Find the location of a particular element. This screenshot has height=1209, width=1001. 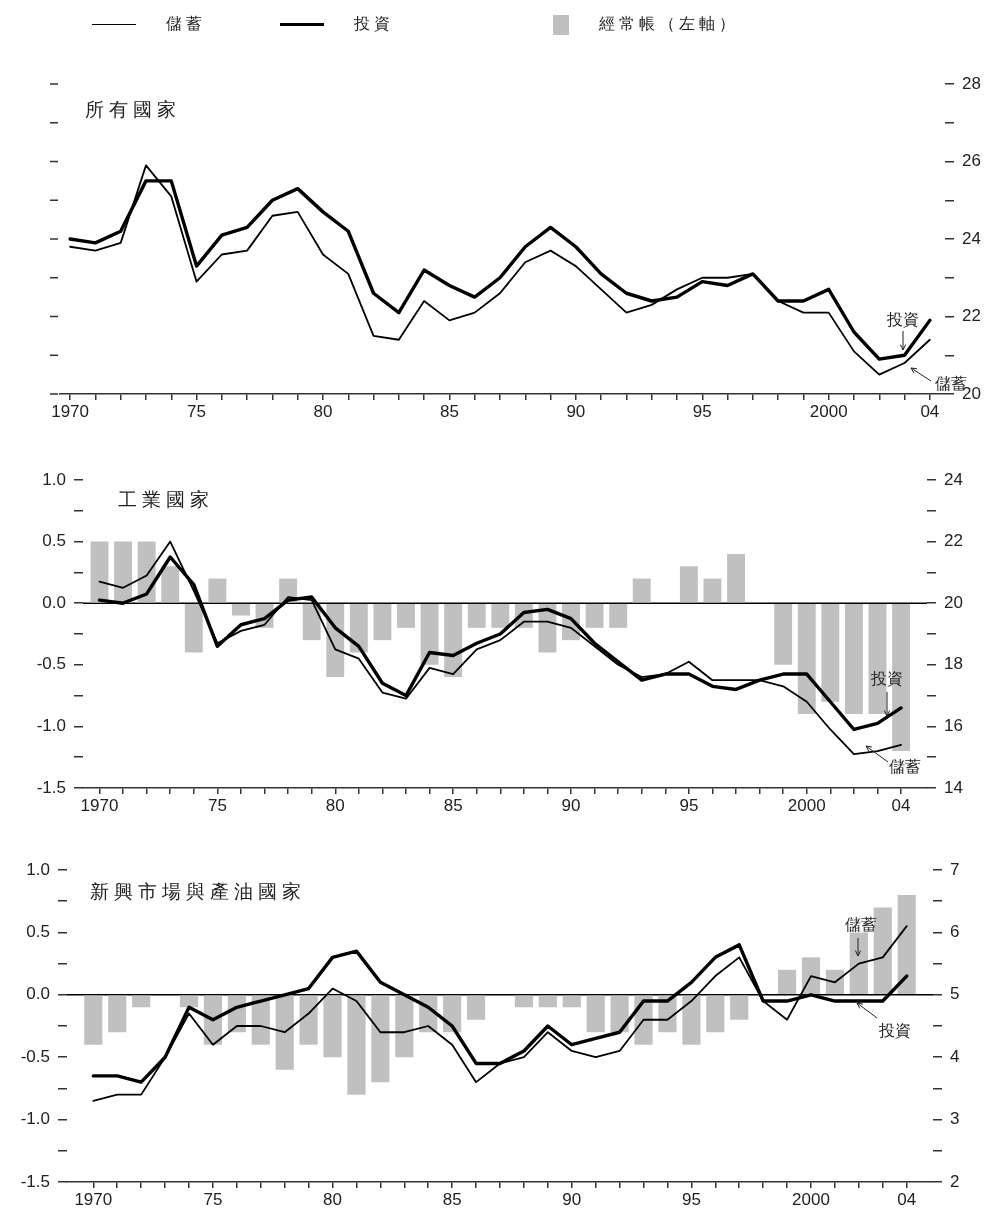

text: 工業國家 is located at coordinates (166, 499).